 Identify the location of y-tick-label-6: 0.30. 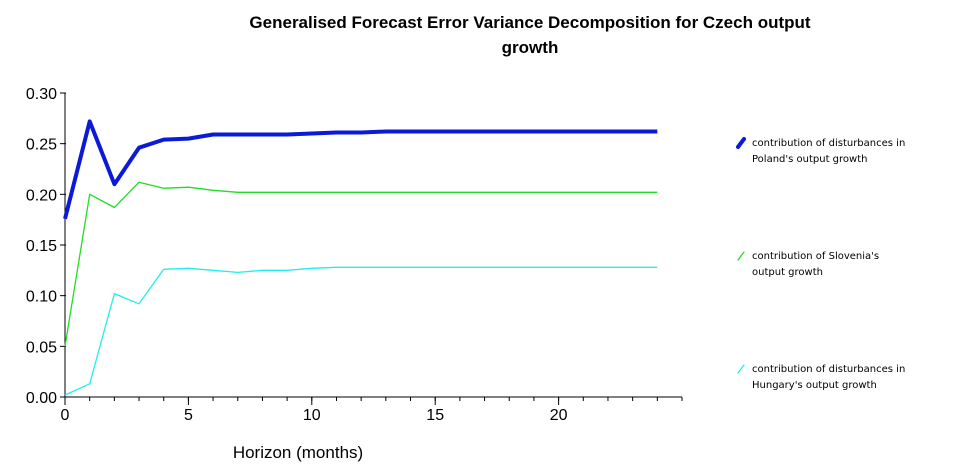
(41, 94).